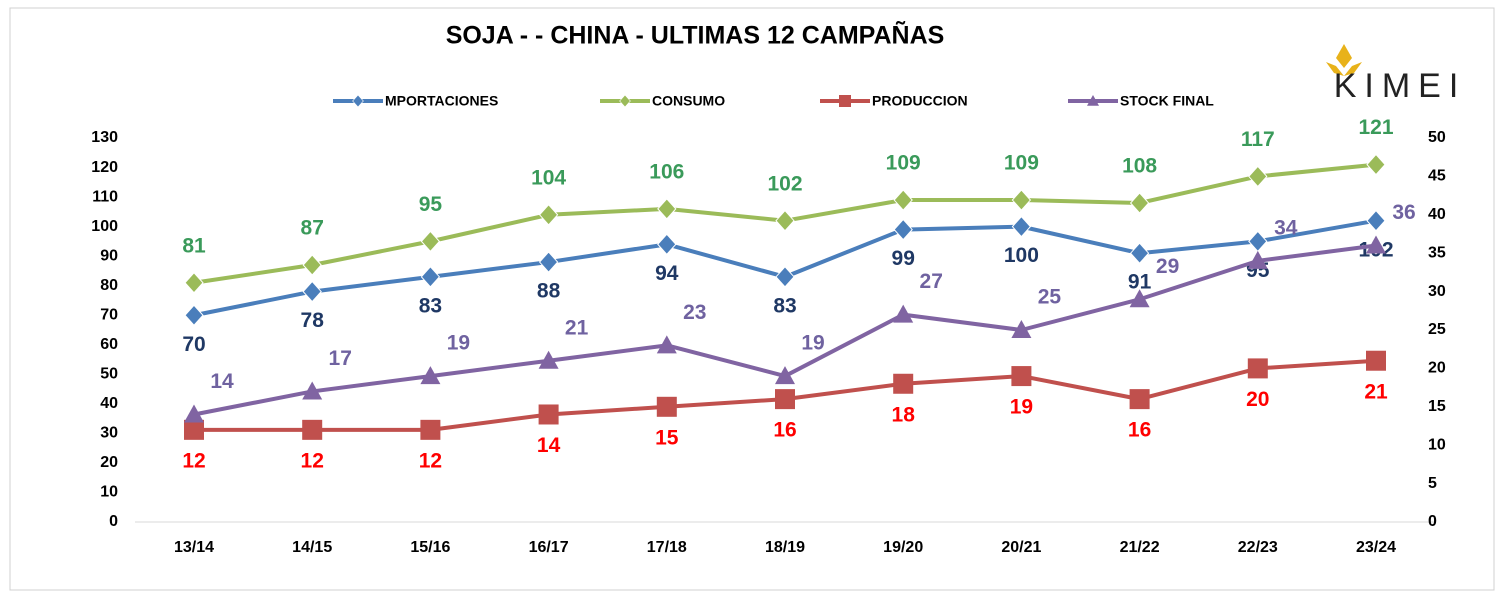 The image size is (1504, 596). I want to click on data-label: 70, so click(193, 344).